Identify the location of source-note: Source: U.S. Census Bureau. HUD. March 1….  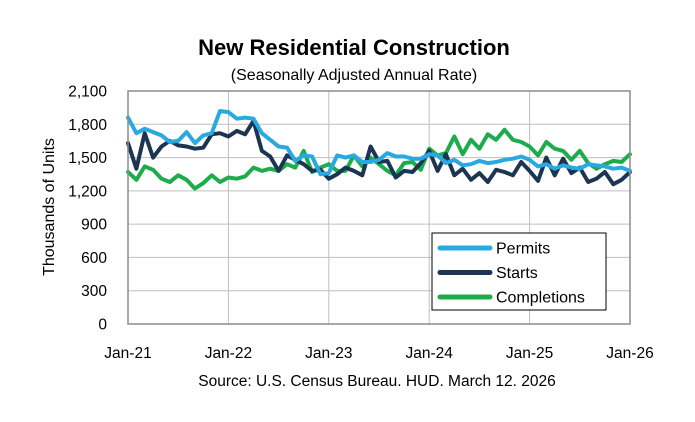
(377, 381).